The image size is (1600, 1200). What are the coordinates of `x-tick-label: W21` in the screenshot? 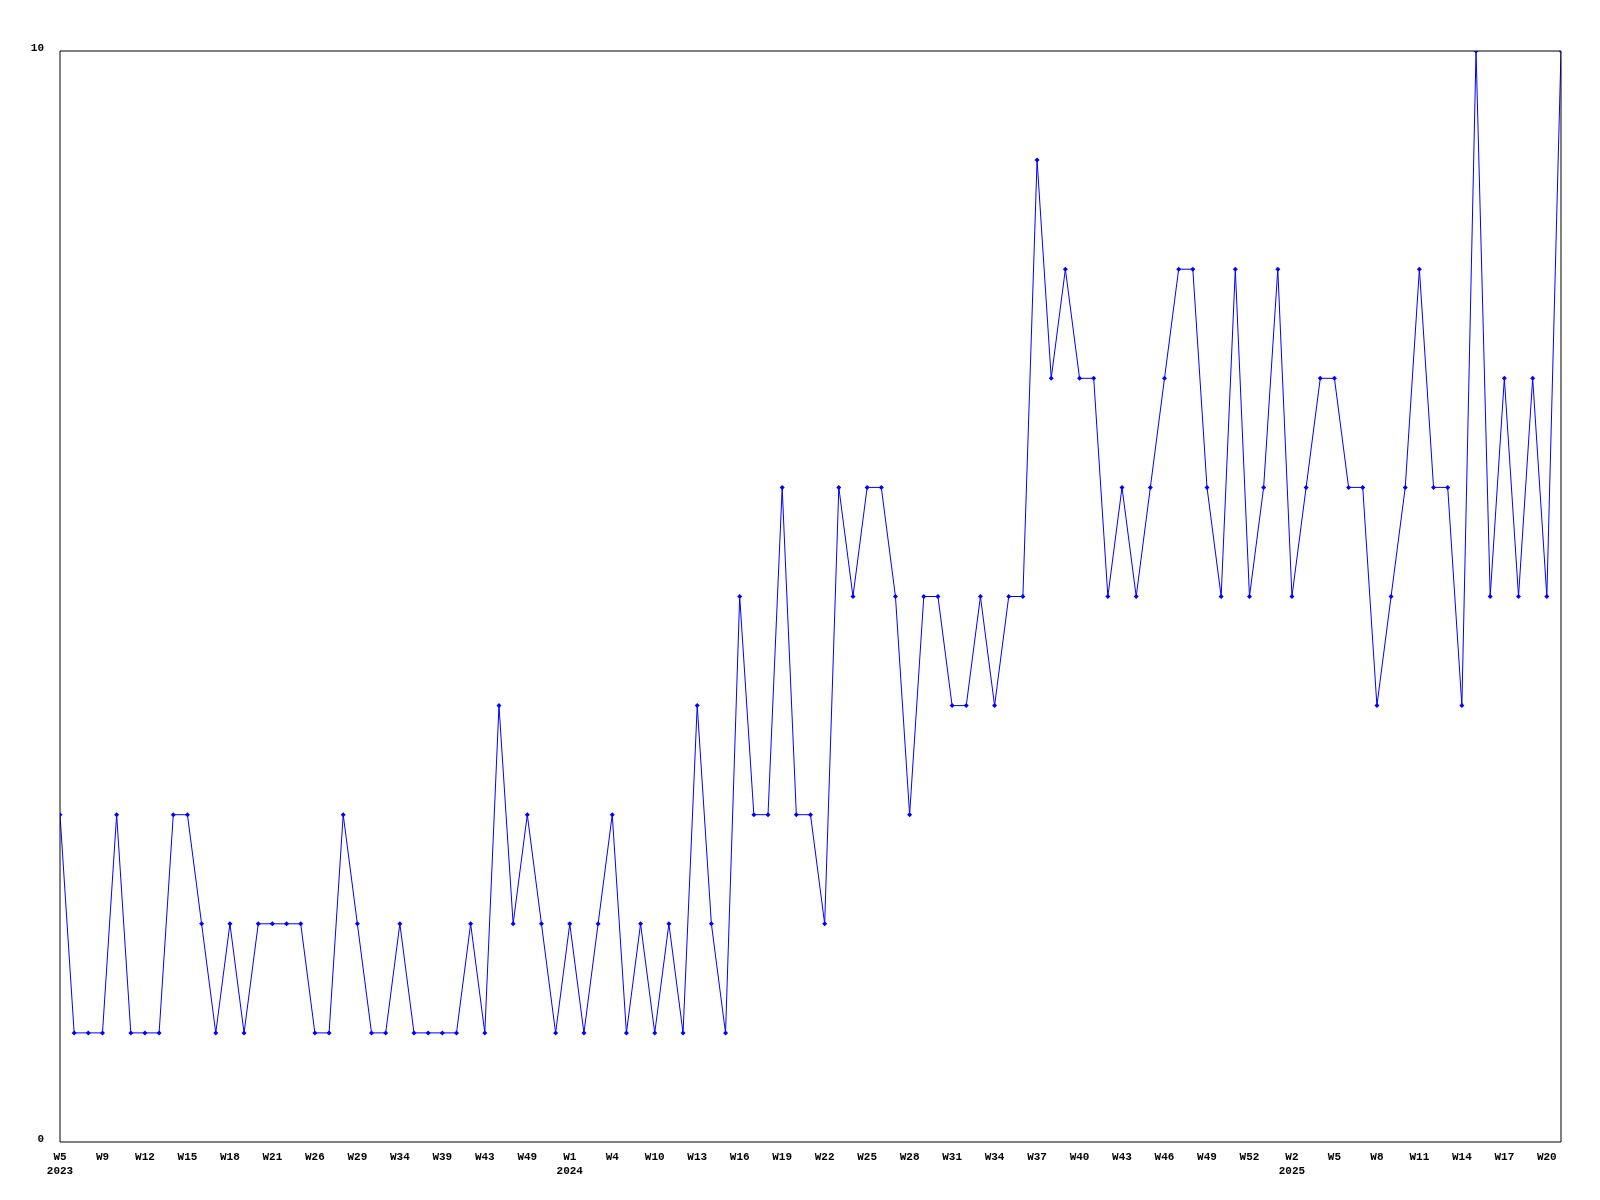 It's located at (272, 1157).